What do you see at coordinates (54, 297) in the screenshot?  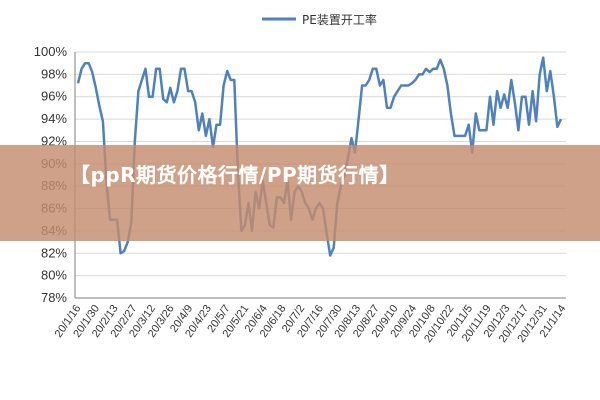 I see `y-tick-label: 78%` at bounding box center [54, 297].